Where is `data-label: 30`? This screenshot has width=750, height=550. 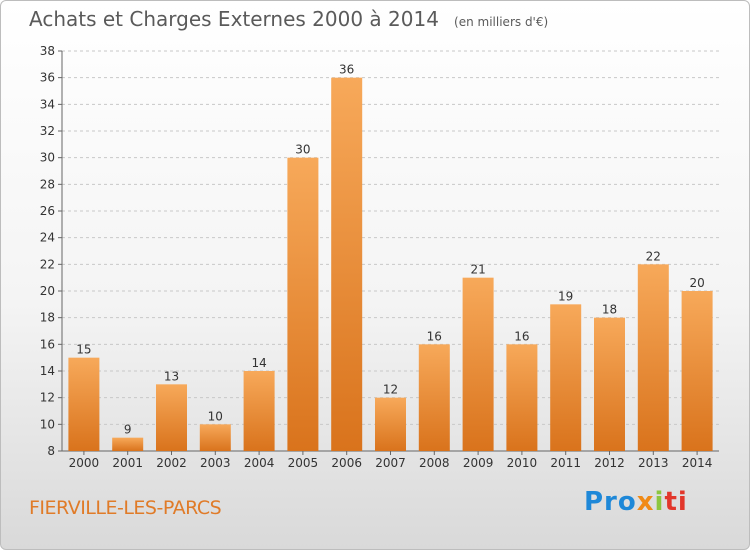
data-label: 30 is located at coordinates (302, 150).